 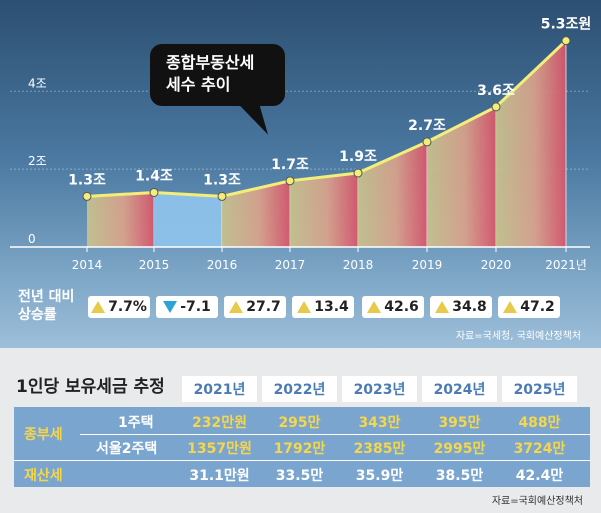 I want to click on table-cell: 35.9만, so click(x=379, y=476).